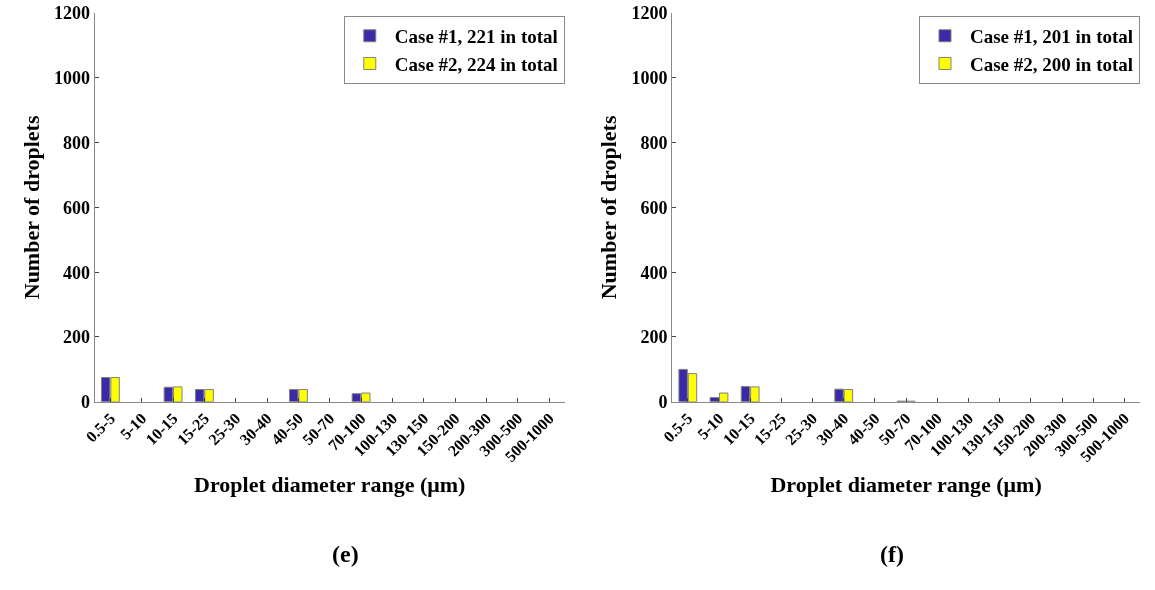  Describe the element at coordinates (1051, 64) in the screenshot. I see `legend-label: Case #2, 200 in total` at that location.